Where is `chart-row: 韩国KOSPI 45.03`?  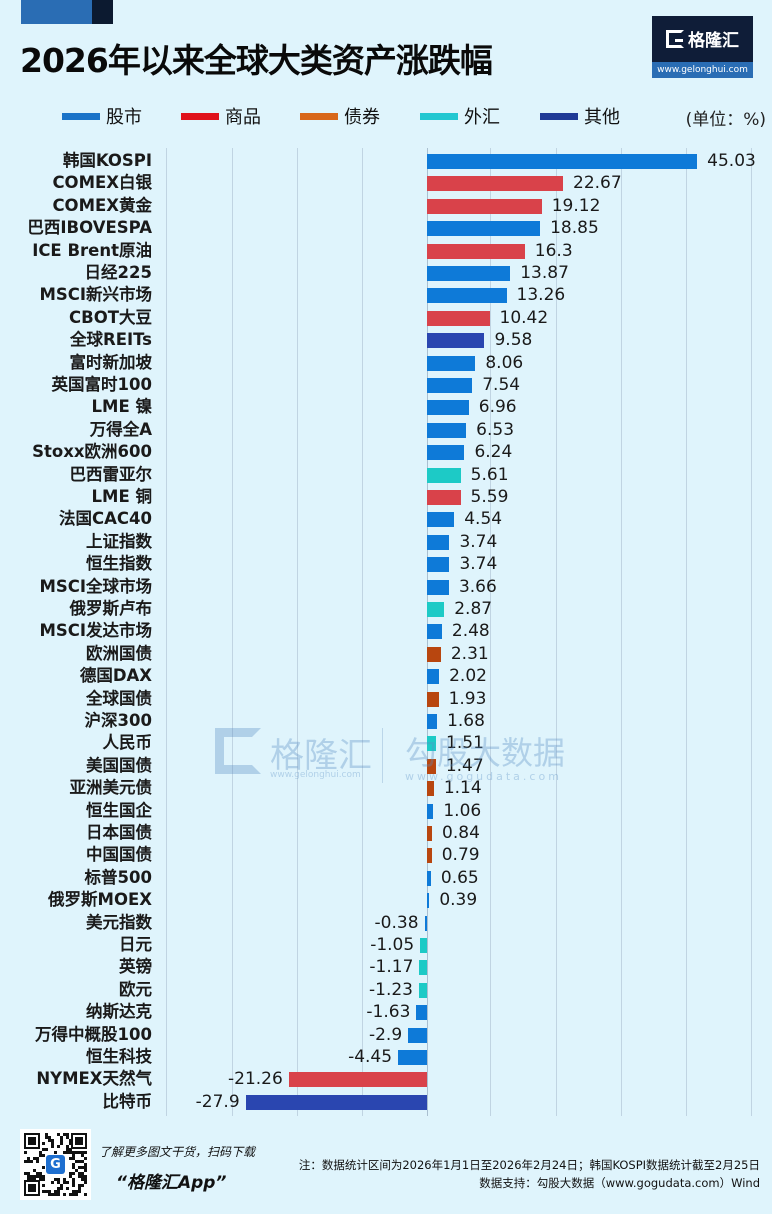 chart-row: 韩国KOSPI 45.03 is located at coordinates (386, 161).